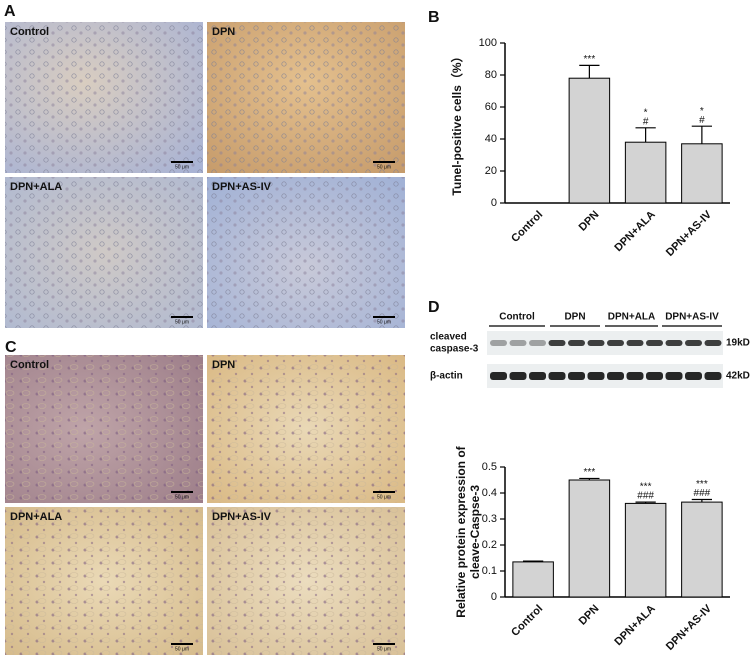 The width and height of the screenshot is (753, 664). Describe the element at coordinates (456, 122) in the screenshot. I see `y-axis-title: Tunel-positive cells（%）` at that location.